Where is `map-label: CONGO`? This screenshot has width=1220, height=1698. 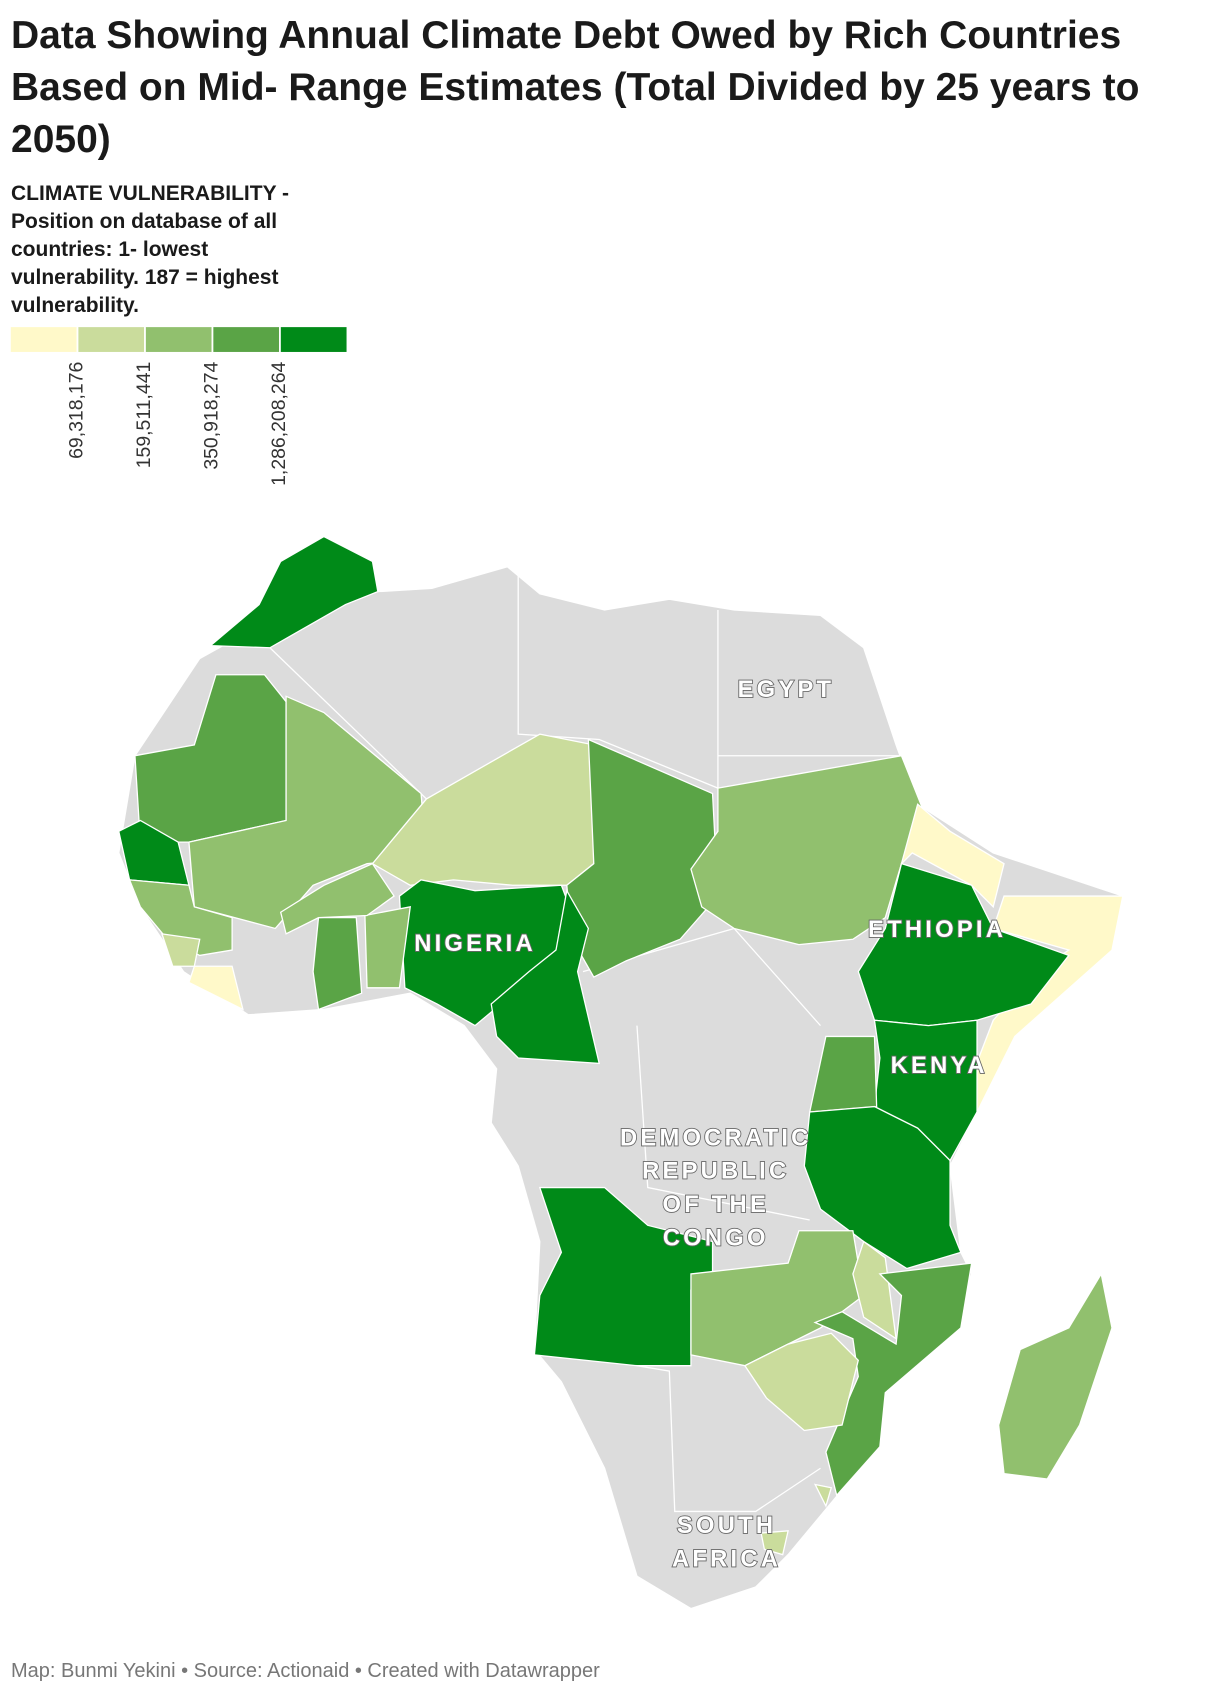
map-label: CONGO is located at coordinates (716, 1238).